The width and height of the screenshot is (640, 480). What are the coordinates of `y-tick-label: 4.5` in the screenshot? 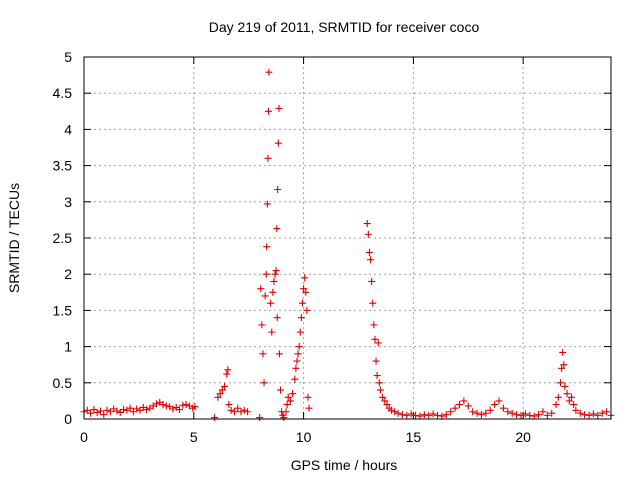 It's located at (63, 93).